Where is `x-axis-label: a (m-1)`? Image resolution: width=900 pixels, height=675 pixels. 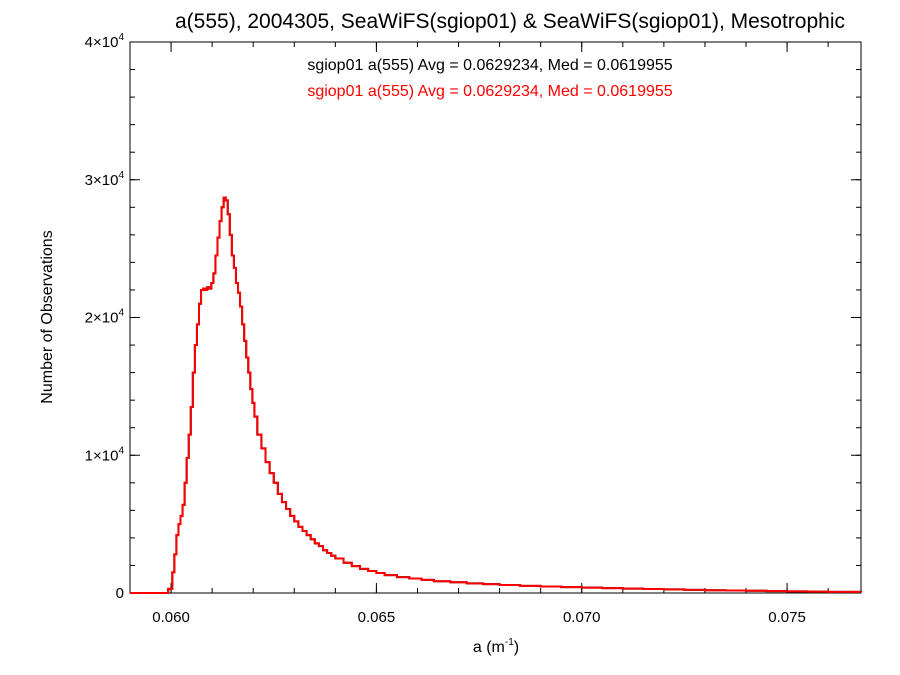
x-axis-label: a (m-1) is located at coordinates (496, 646).